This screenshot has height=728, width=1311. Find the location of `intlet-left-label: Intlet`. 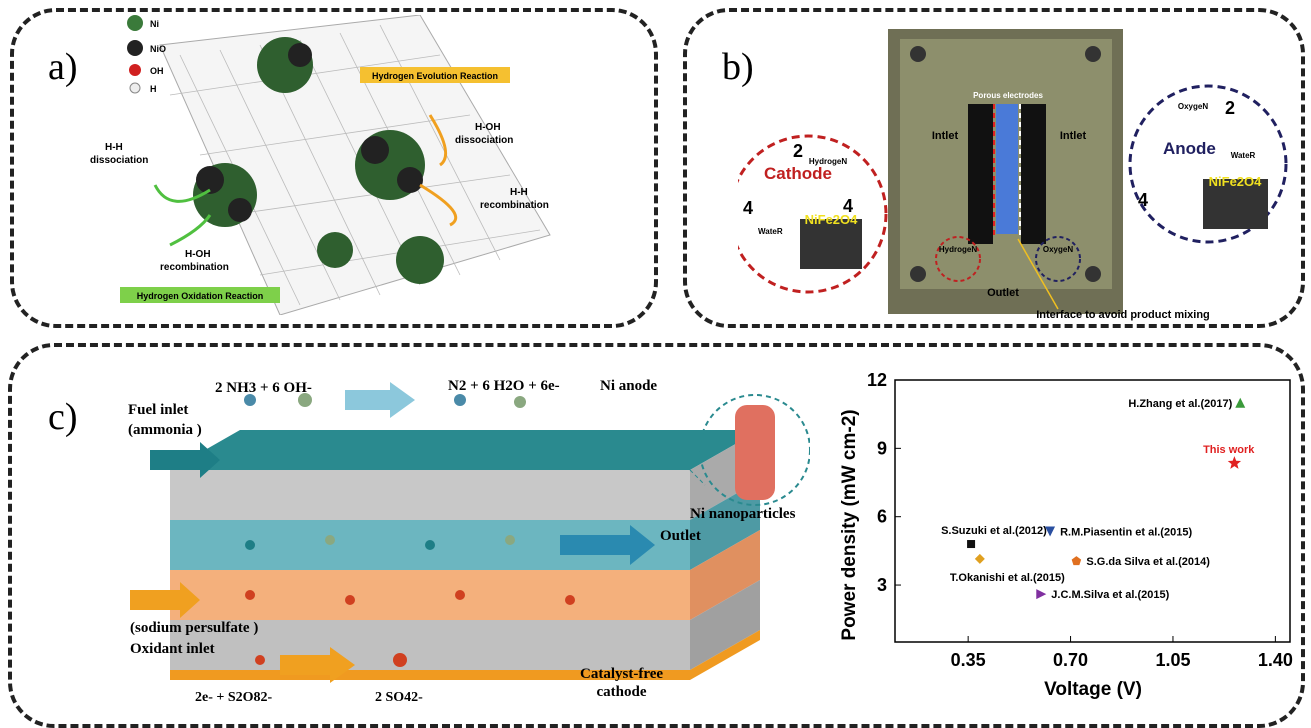

intlet-left-label: Intlet is located at coordinates (945, 136).